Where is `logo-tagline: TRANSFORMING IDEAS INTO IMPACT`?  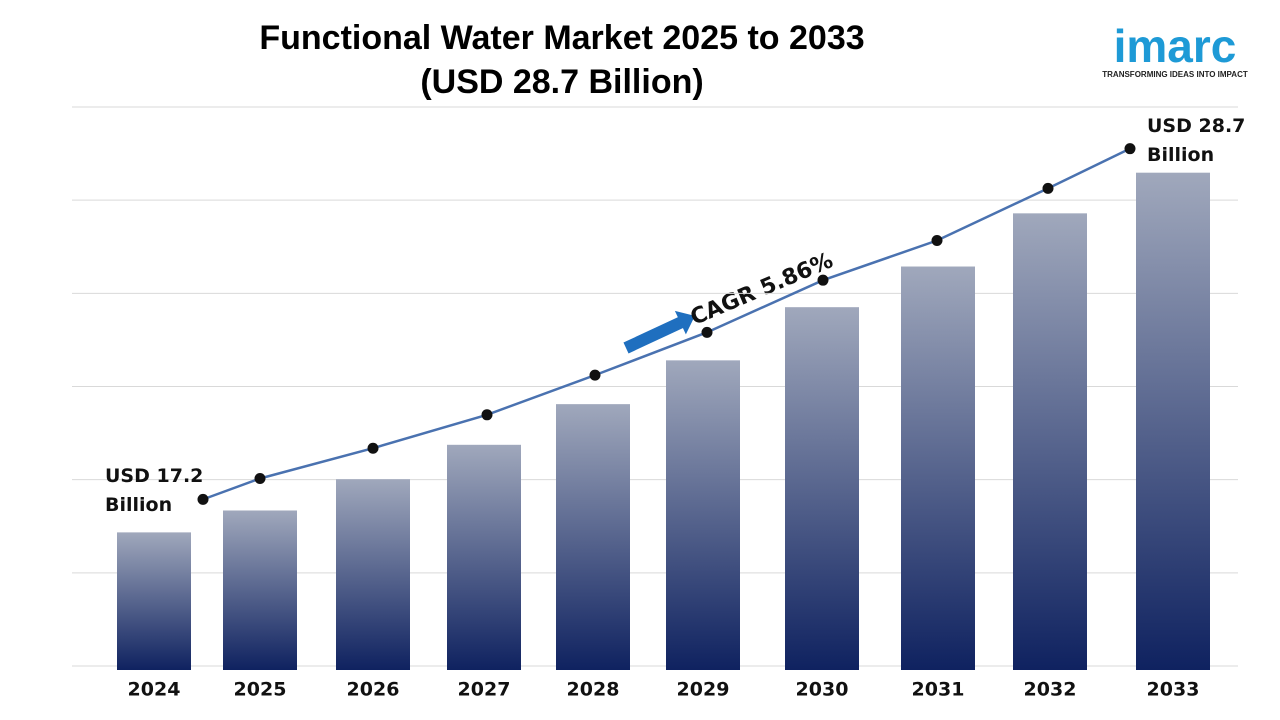 logo-tagline: TRANSFORMING IDEAS INTO IMPACT is located at coordinates (1175, 74).